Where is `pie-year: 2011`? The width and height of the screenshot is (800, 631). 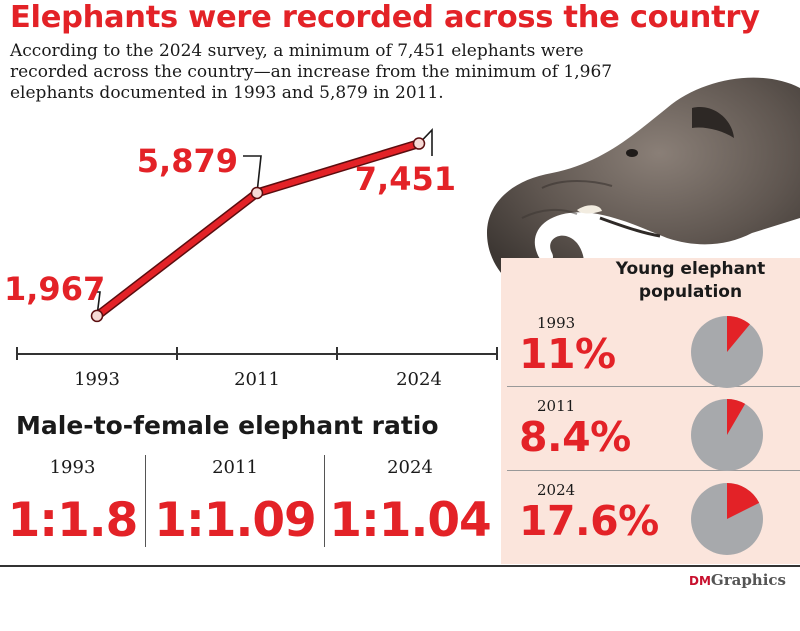
pie-year: 2011 is located at coordinates (556, 406).